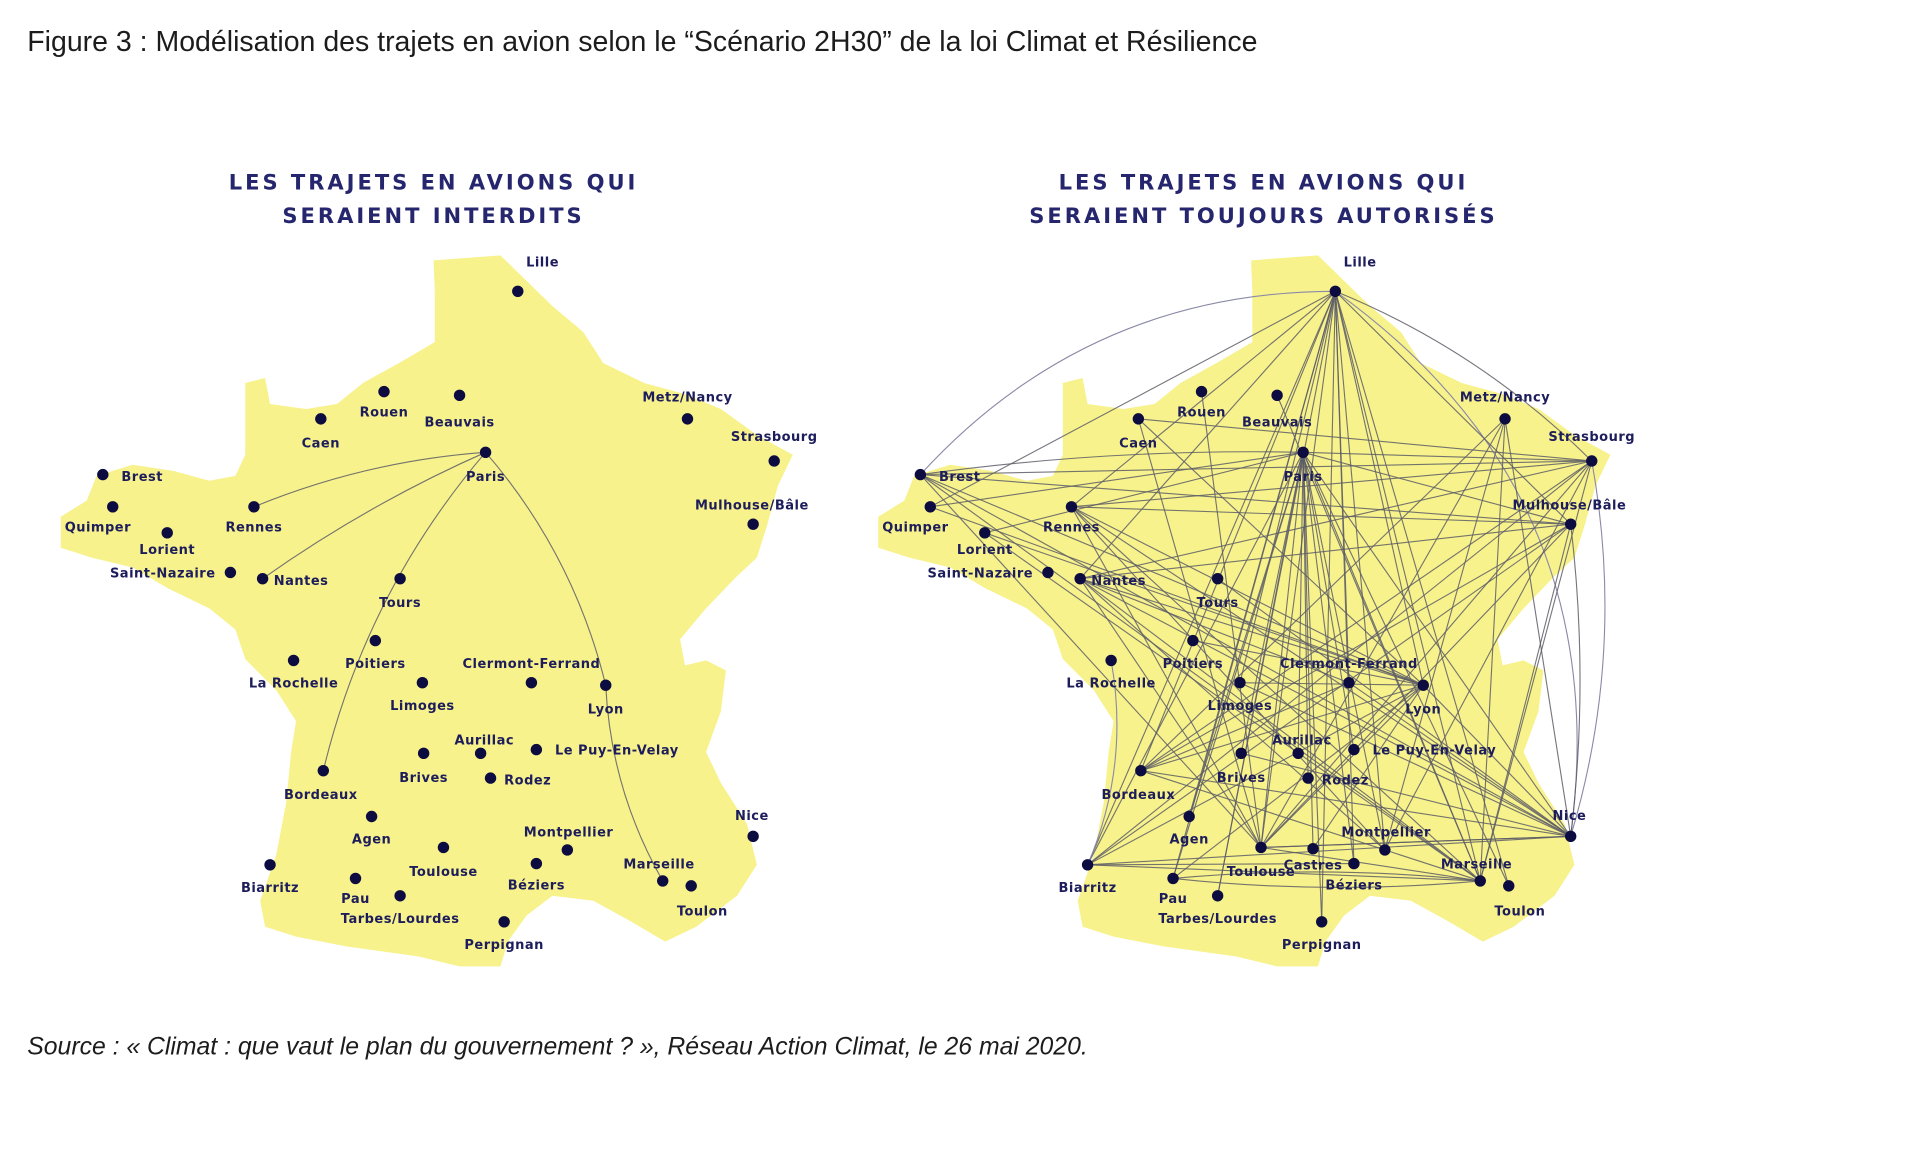  I want to click on city-label: Aurillac, so click(1302, 741).